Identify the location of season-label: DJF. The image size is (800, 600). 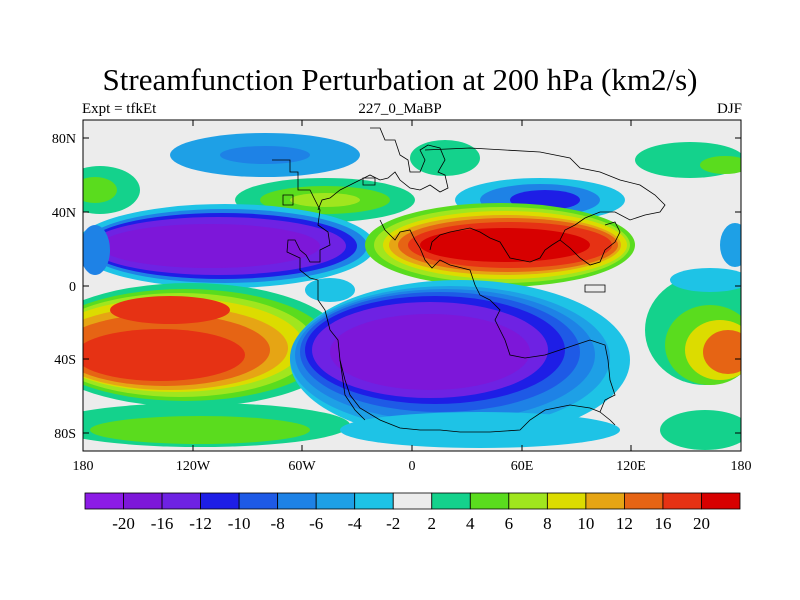
(729, 109).